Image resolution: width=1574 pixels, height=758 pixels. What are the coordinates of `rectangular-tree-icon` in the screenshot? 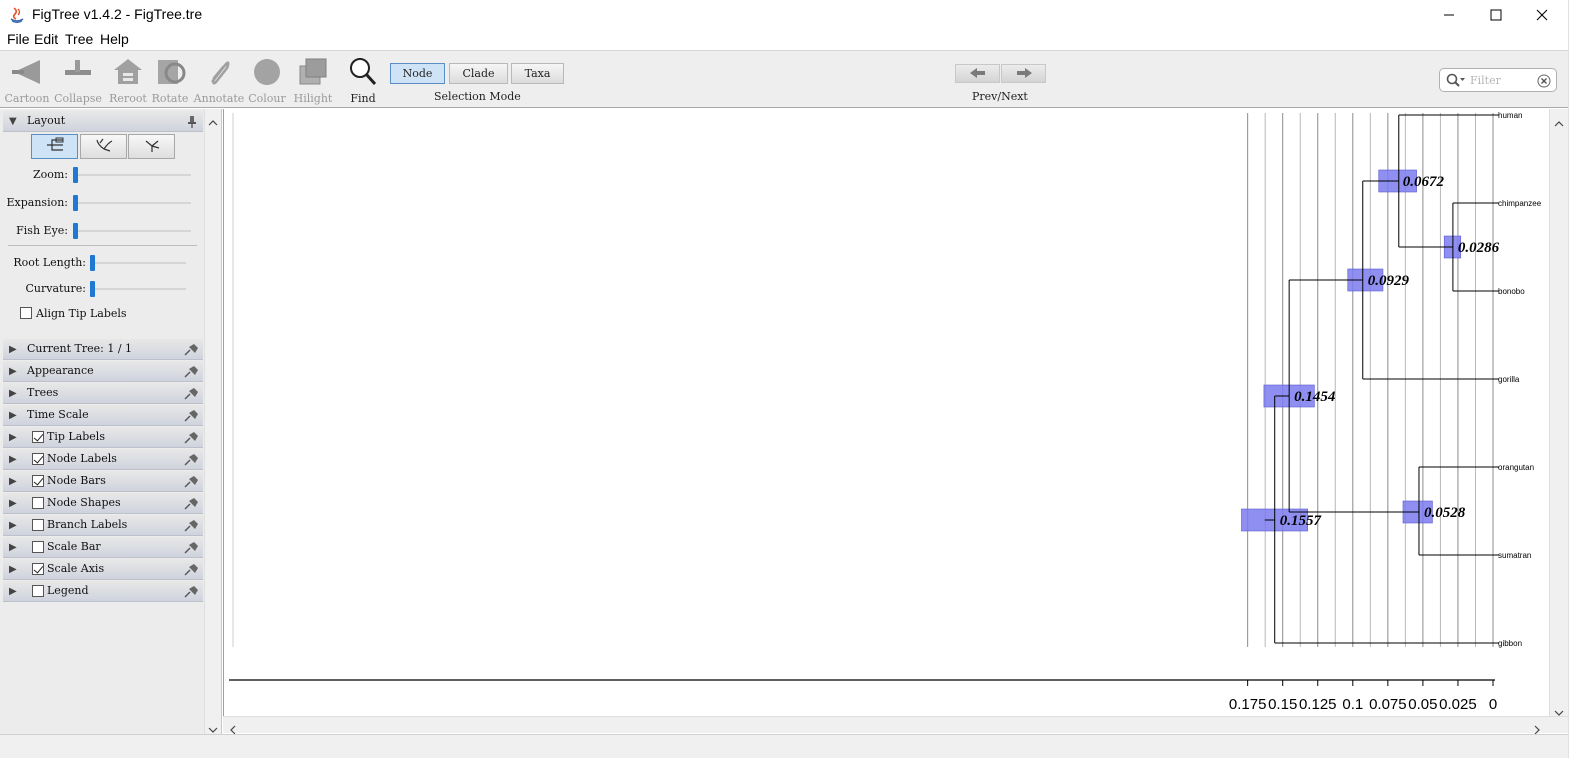 It's located at (55, 147).